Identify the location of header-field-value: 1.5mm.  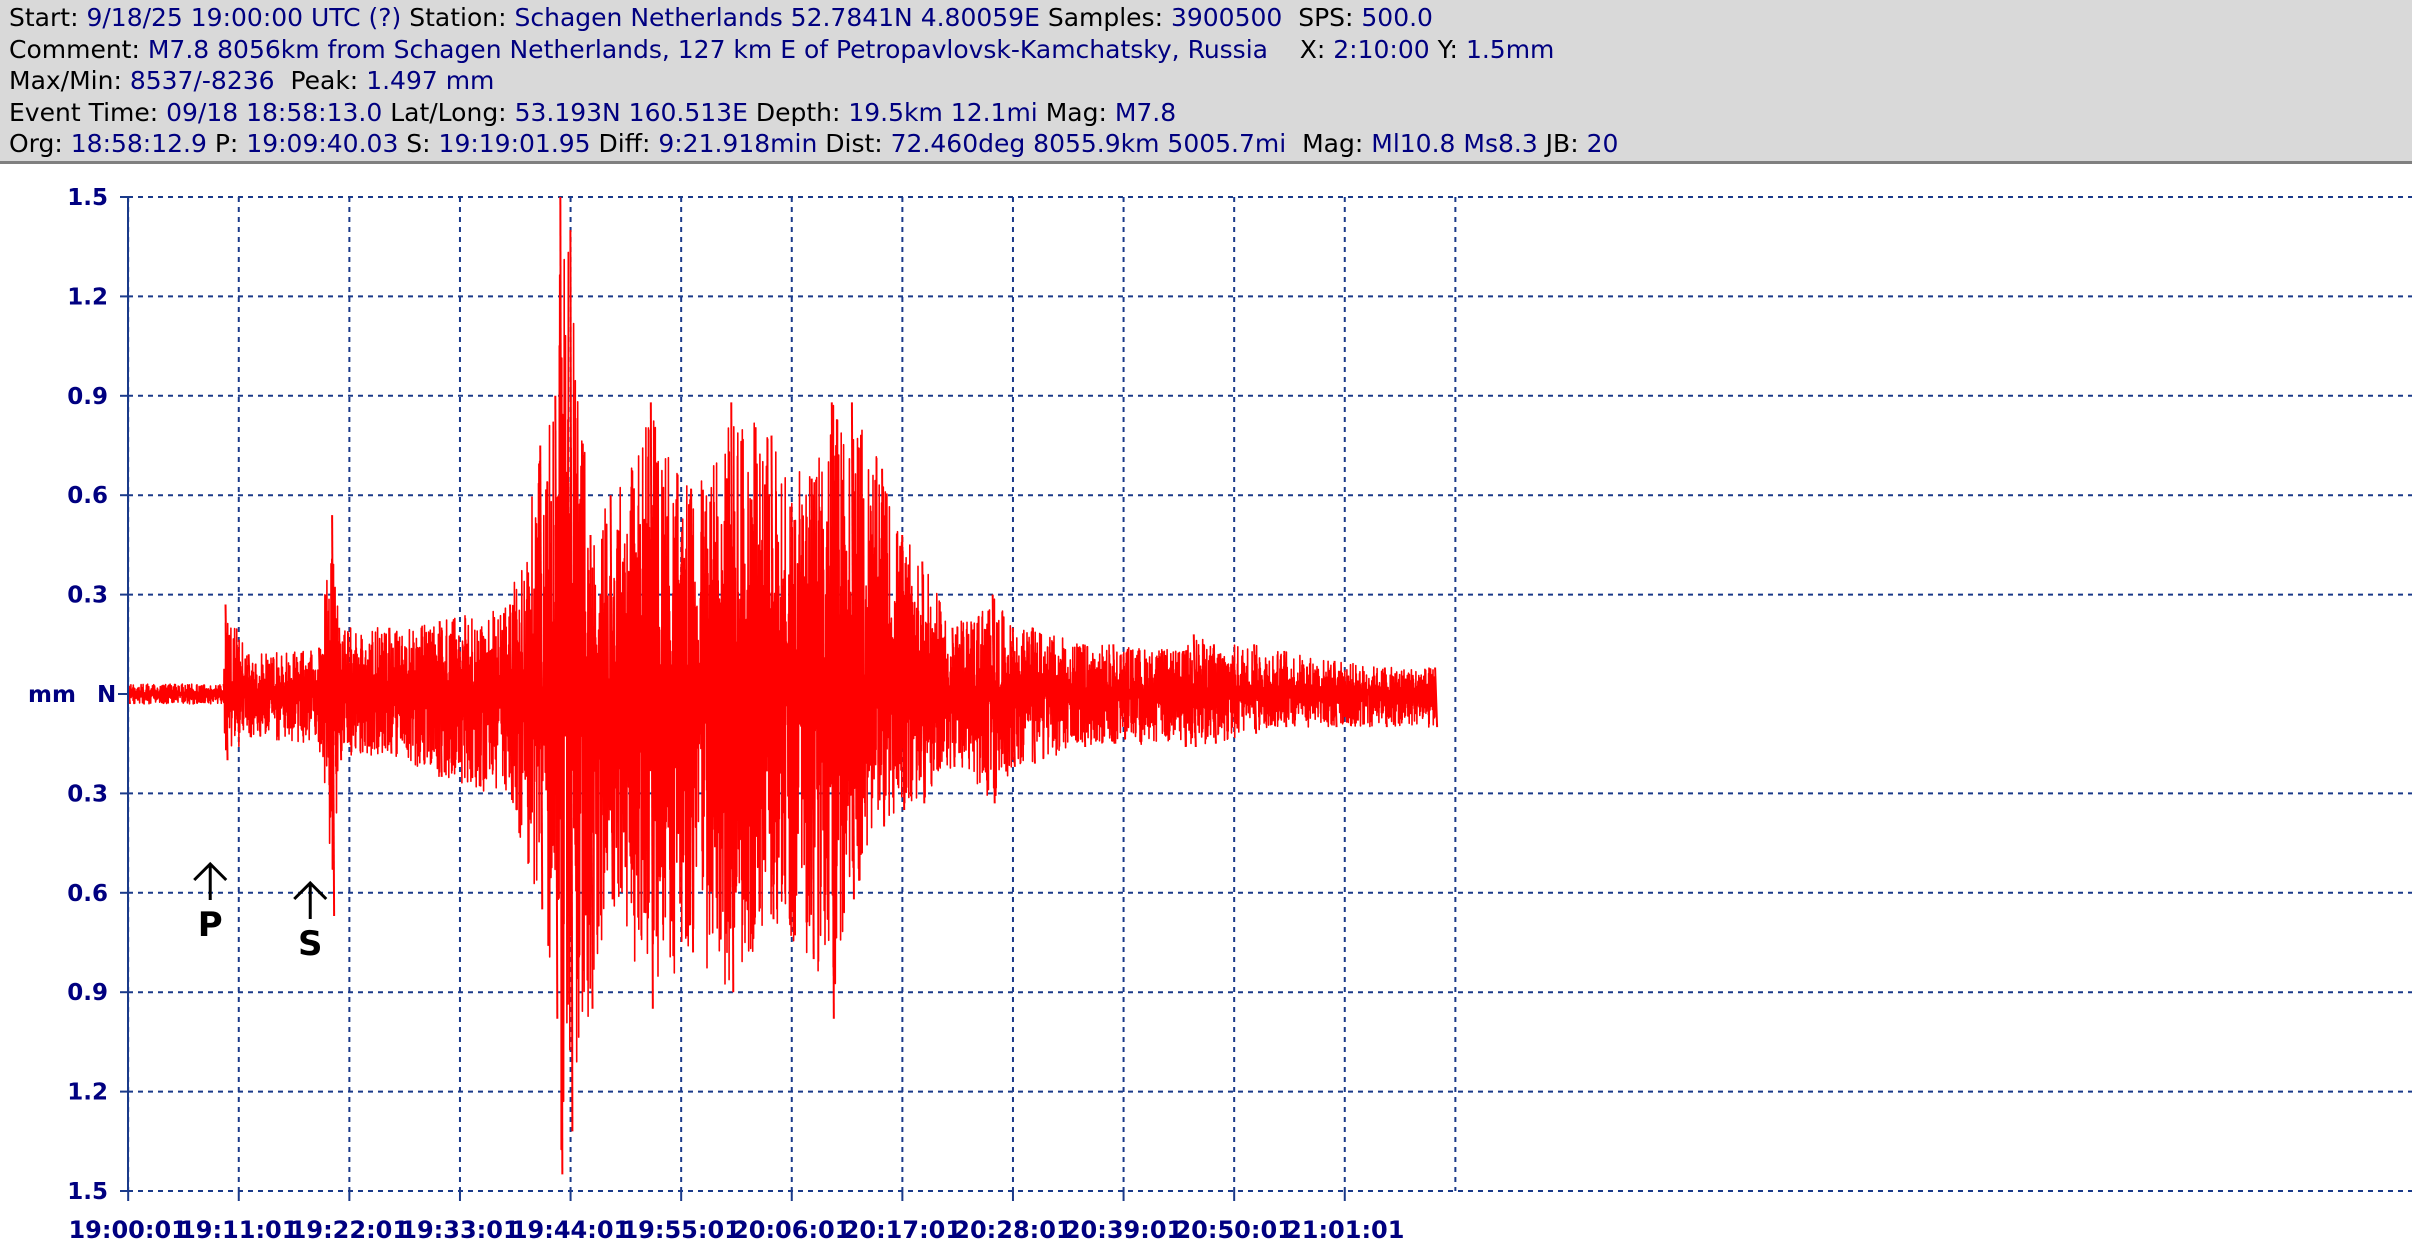
(1510, 49).